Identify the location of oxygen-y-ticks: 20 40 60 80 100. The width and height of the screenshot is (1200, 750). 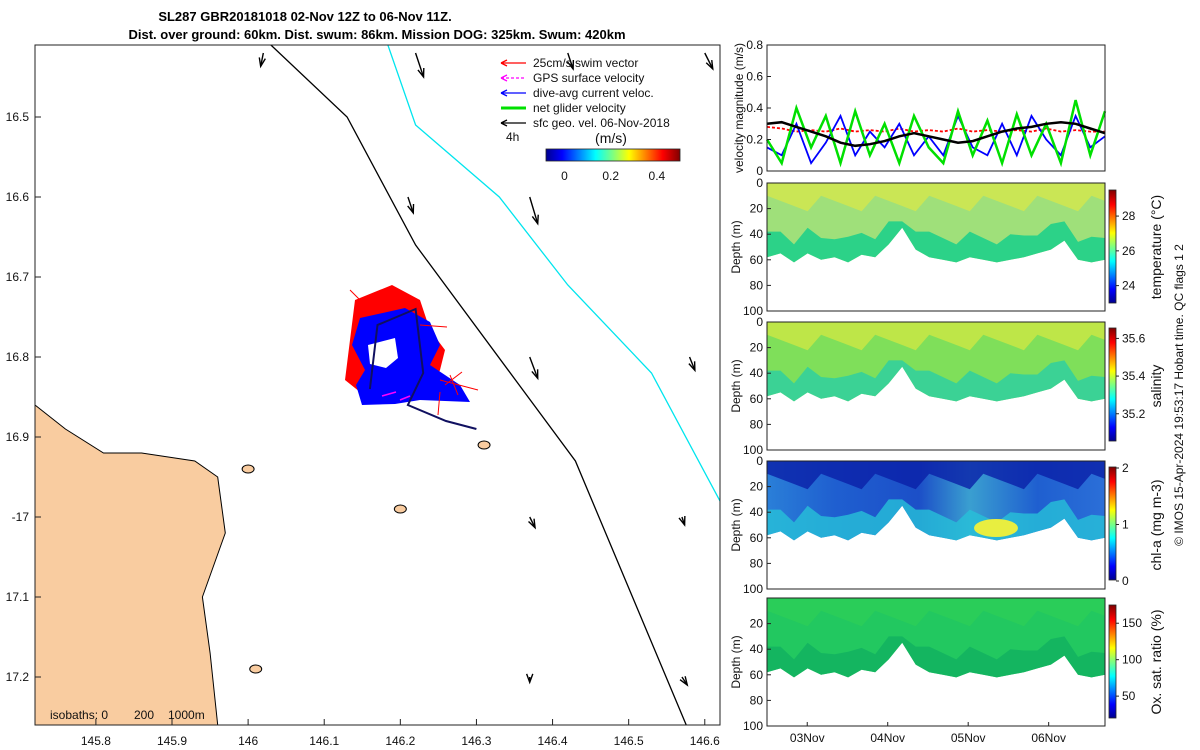
(757, 675).